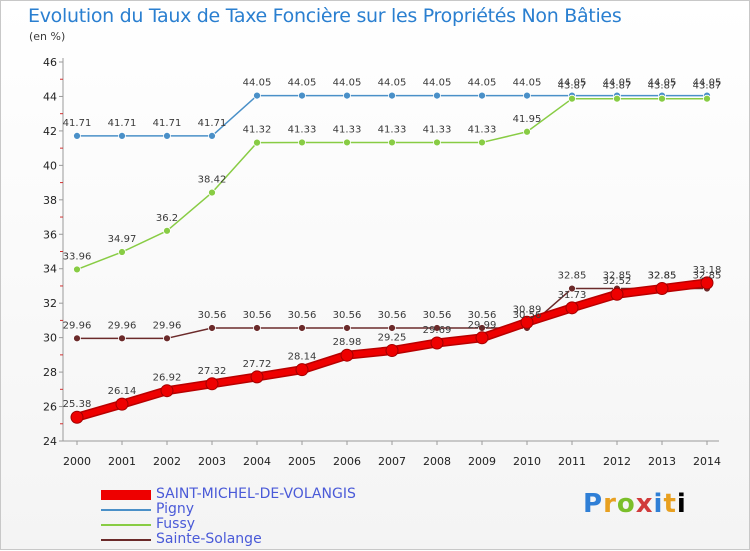 Image resolution: width=750 pixels, height=551 pixels. I want to click on data-label-fussy: 41.32, so click(257, 130).